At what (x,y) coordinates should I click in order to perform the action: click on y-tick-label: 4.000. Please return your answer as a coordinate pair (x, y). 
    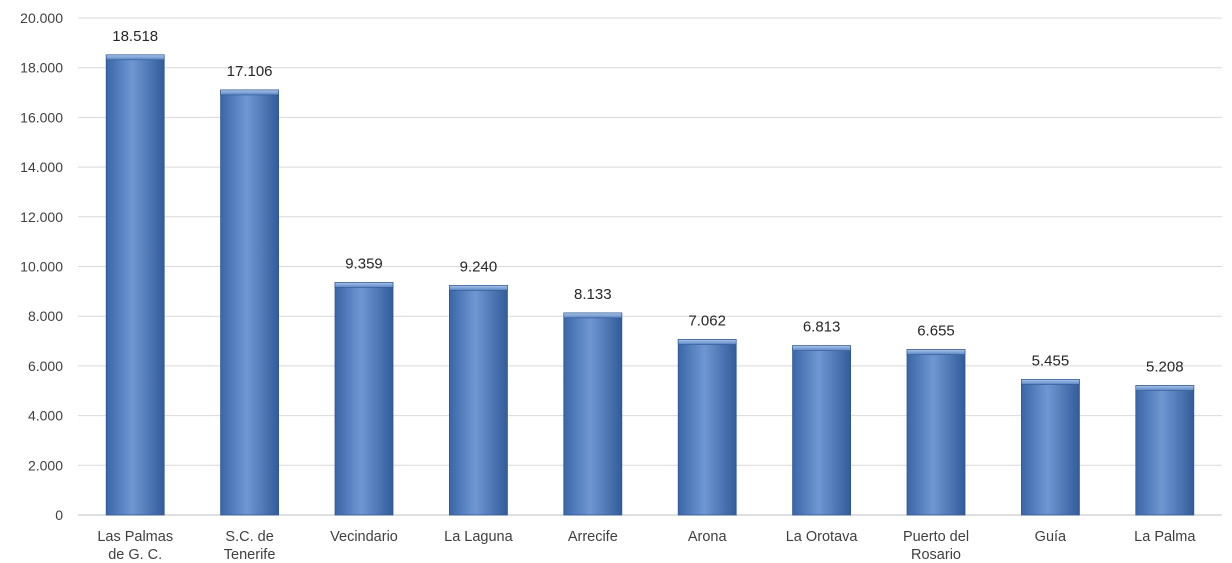
    Looking at the image, I should click on (45, 416).